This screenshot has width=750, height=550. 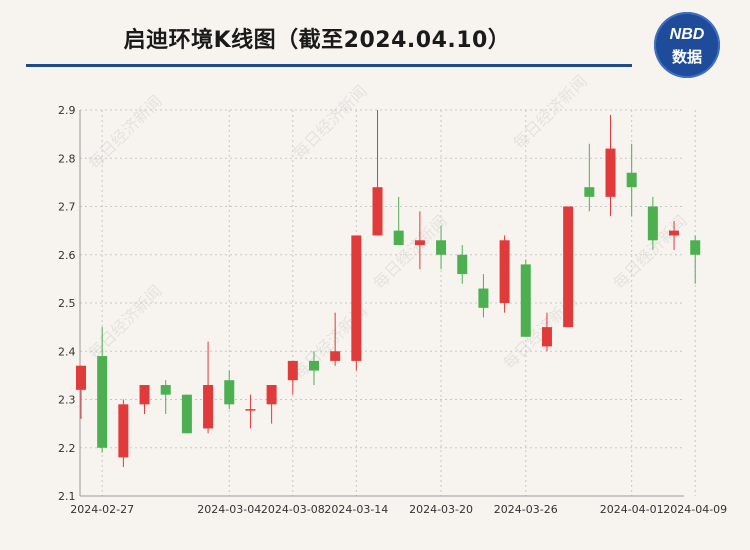 I want to click on y-tick-label: 2.7, so click(x=67, y=207).